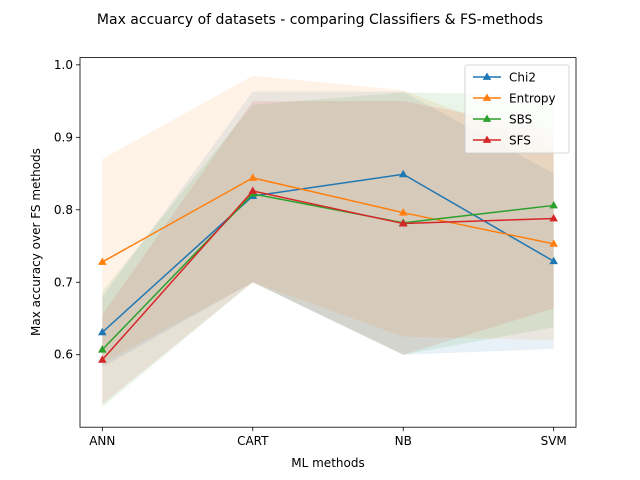  I want to click on point-sfs-cart, so click(253, 190).